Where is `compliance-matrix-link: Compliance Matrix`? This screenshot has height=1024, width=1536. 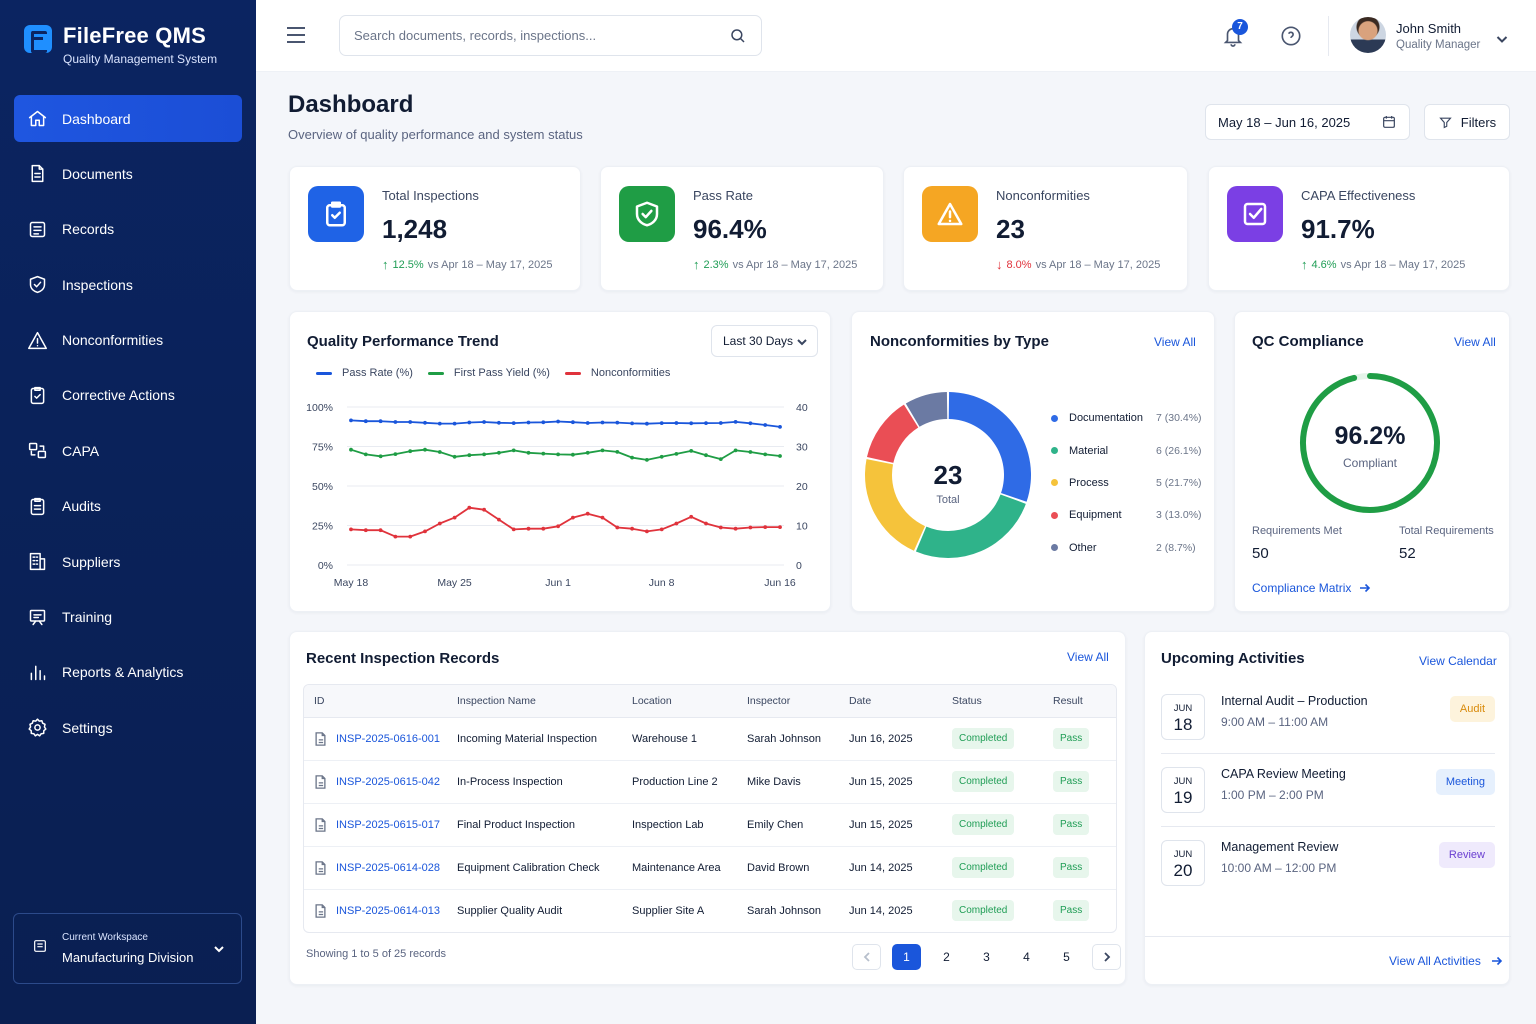 compliance-matrix-link: Compliance Matrix is located at coordinates (1311, 588).